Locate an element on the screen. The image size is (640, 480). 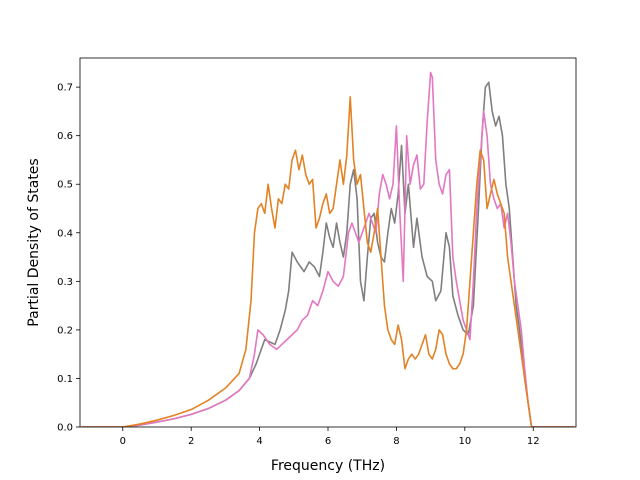
y-tick-label: 0.0 is located at coordinates (65, 428).